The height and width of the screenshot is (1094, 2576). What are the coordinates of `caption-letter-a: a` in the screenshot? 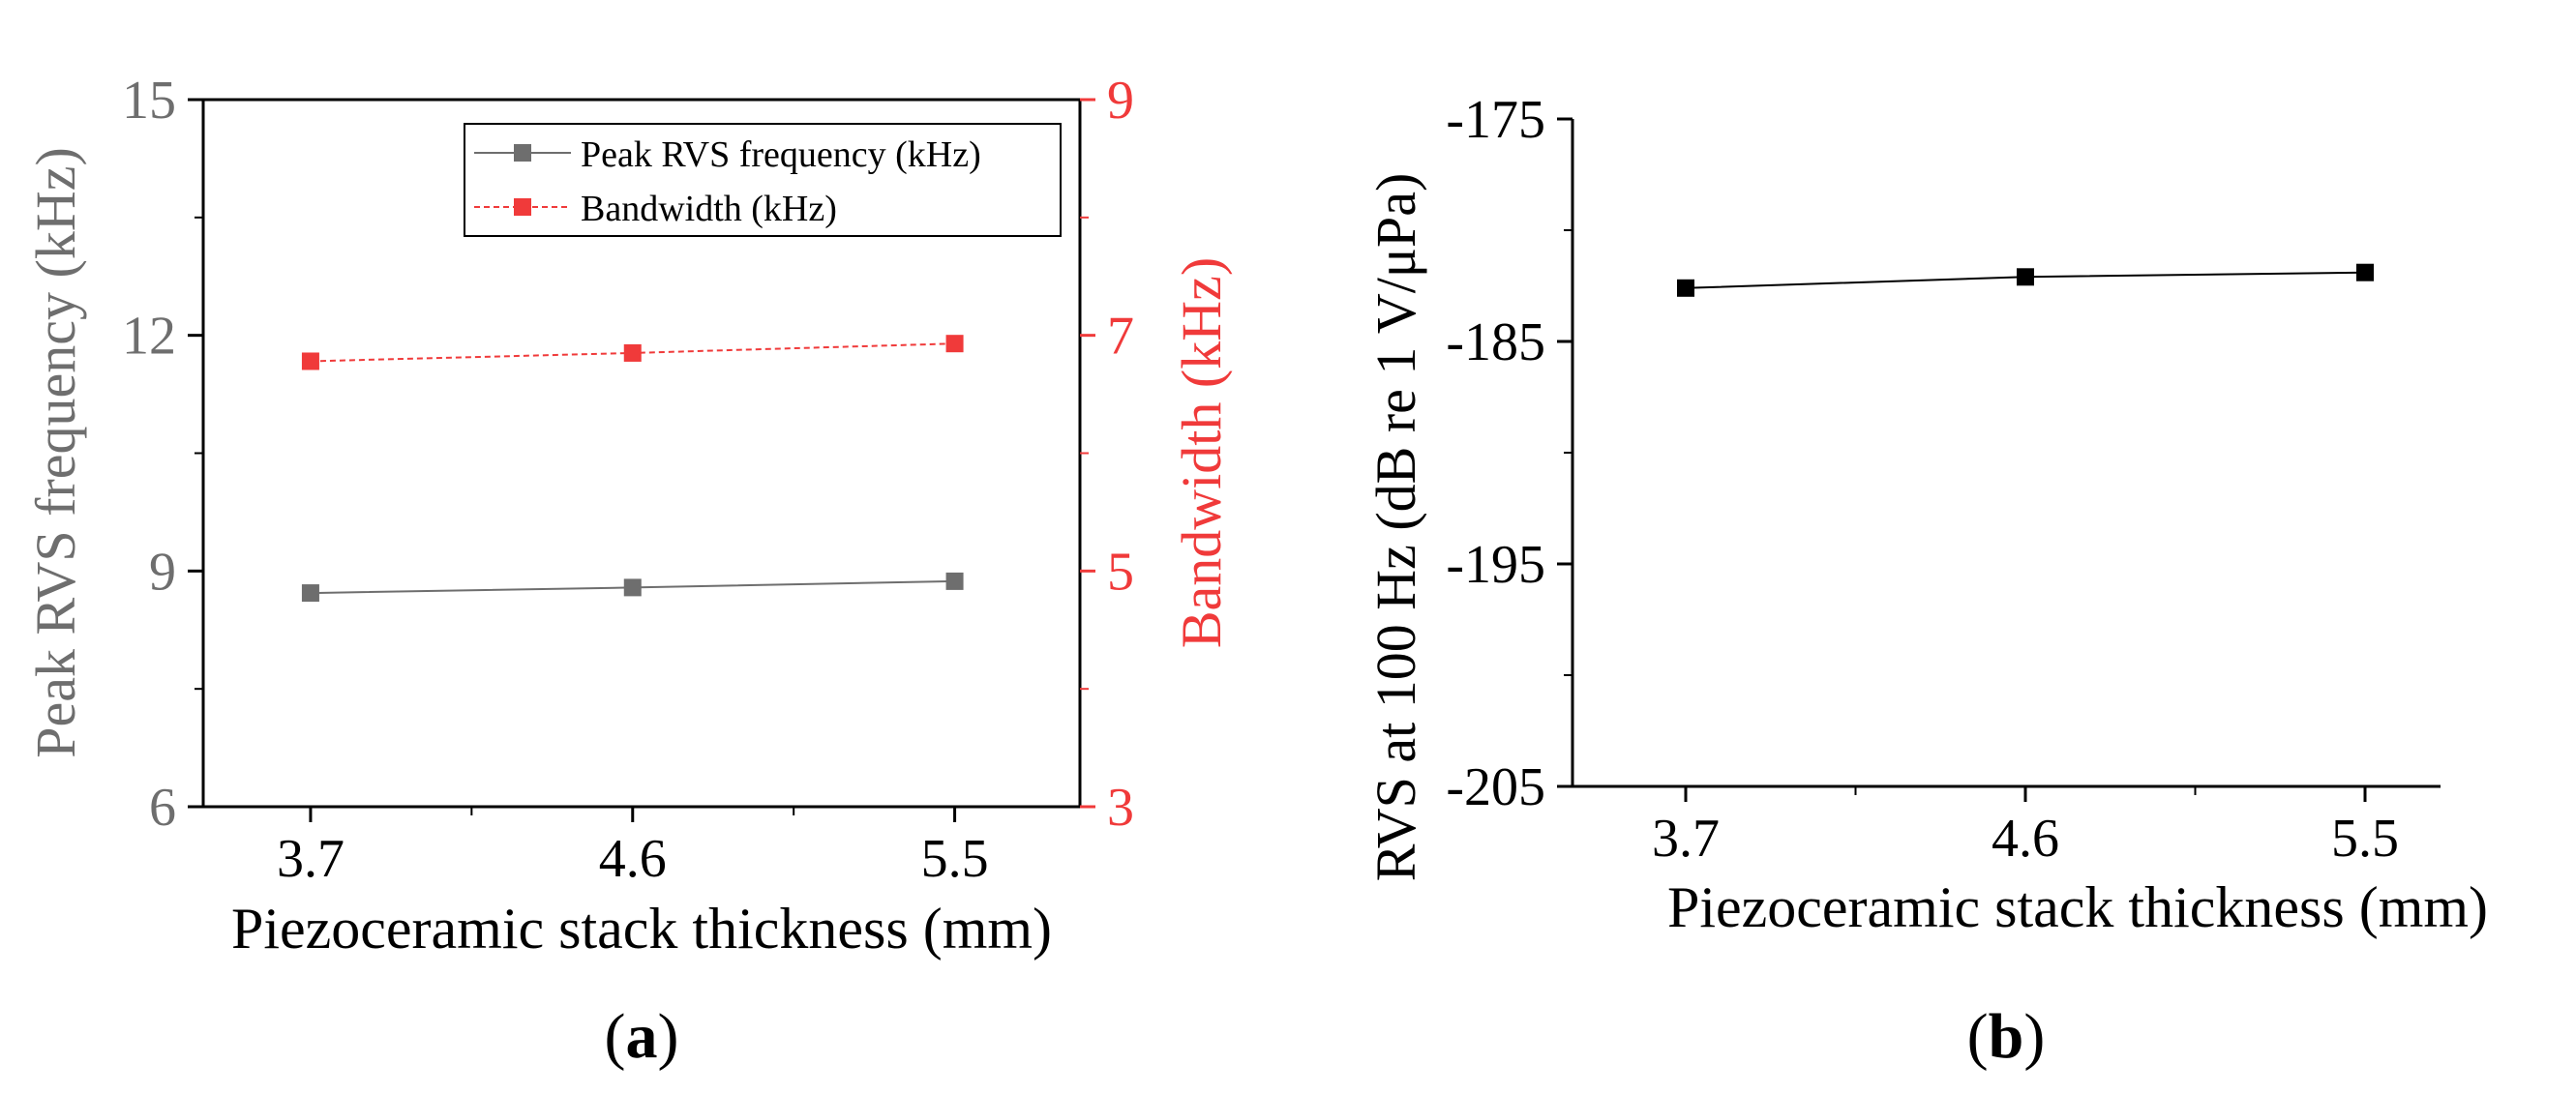 It's located at (642, 1036).